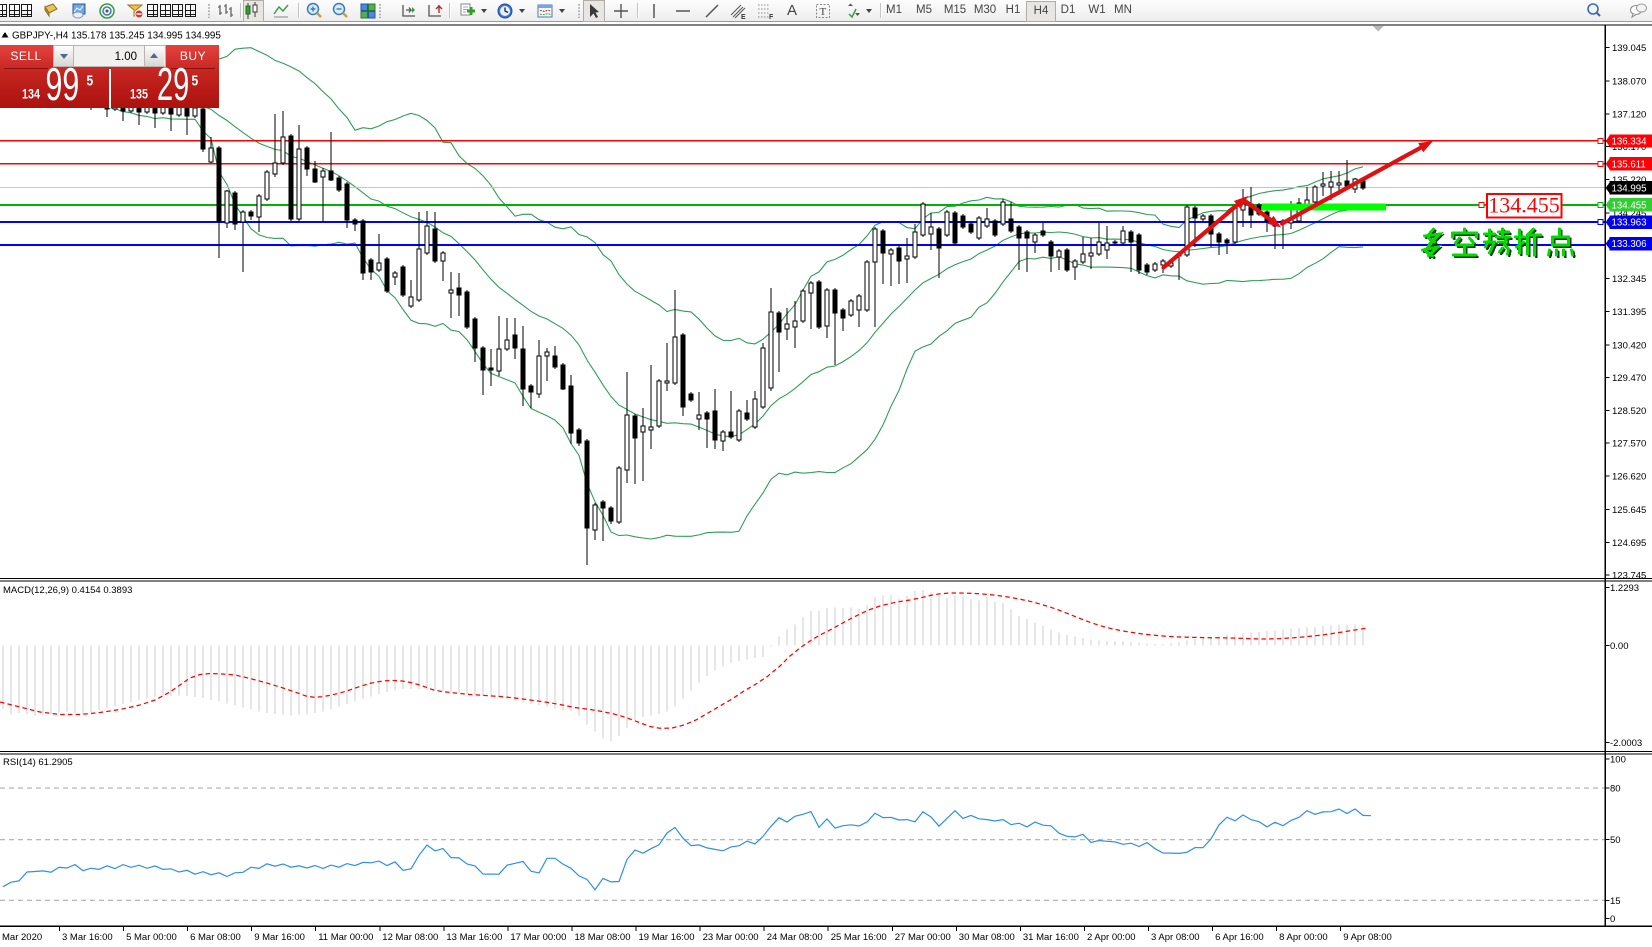 The image size is (1652, 947). What do you see at coordinates (538, 937) in the screenshot?
I see `svg-text: 17 Mar 00:00` at bounding box center [538, 937].